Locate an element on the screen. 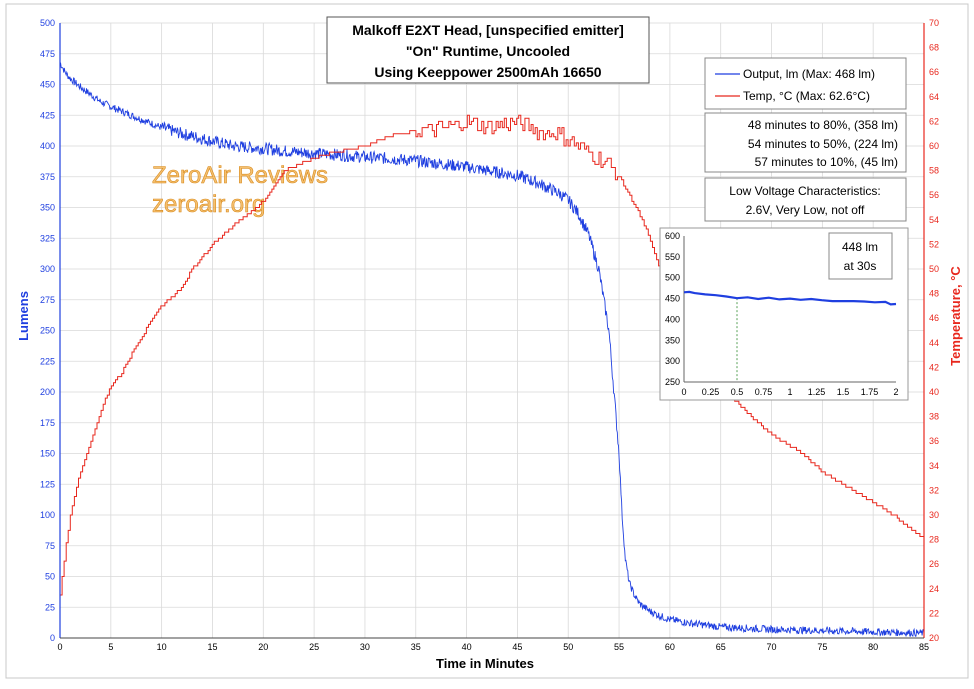 Image resolution: width=974 pixels, height=689 pixels. inset-x-tick-label-1: 0.25 is located at coordinates (711, 392).